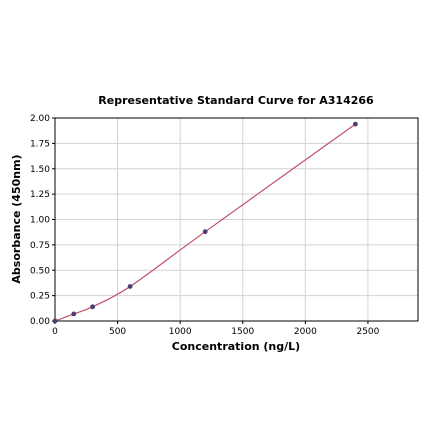 This screenshot has width=440, height=441. What do you see at coordinates (236, 346) in the screenshot?
I see `x-axis-label: Concentration (ng/L)` at bounding box center [236, 346].